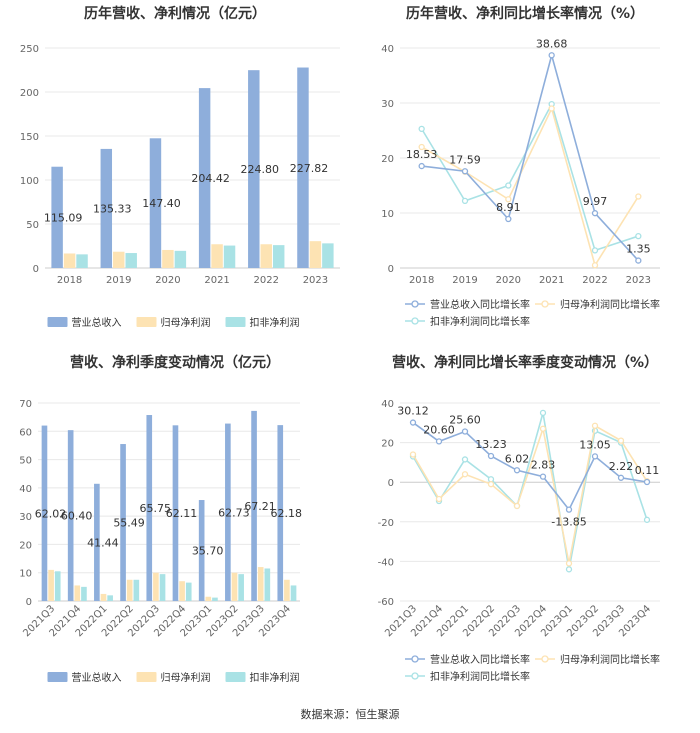 This screenshot has width=700, height=733. I want to click on chart-title: 历年营收、净利同比增长率情况（%）, so click(525, 13).